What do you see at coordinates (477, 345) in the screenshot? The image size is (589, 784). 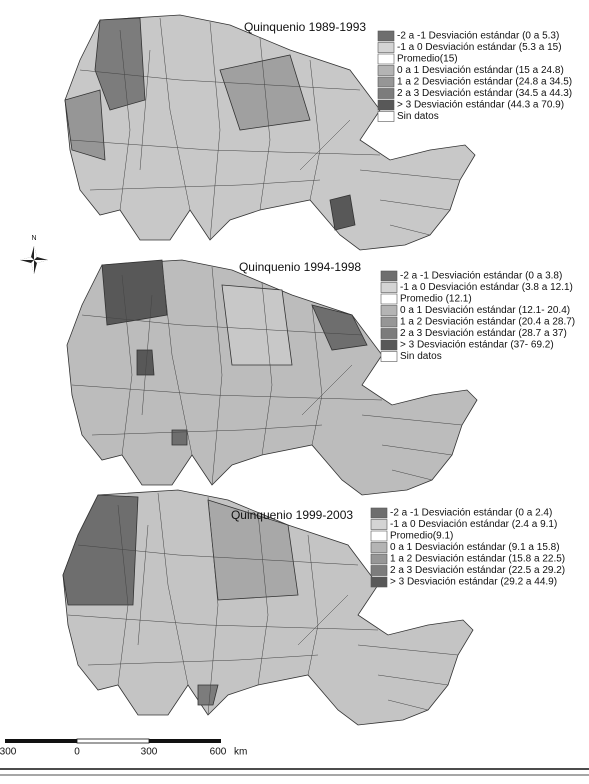 I see `legend-label: > 3 Desviación estándar (37- 69.2)` at bounding box center [477, 345].